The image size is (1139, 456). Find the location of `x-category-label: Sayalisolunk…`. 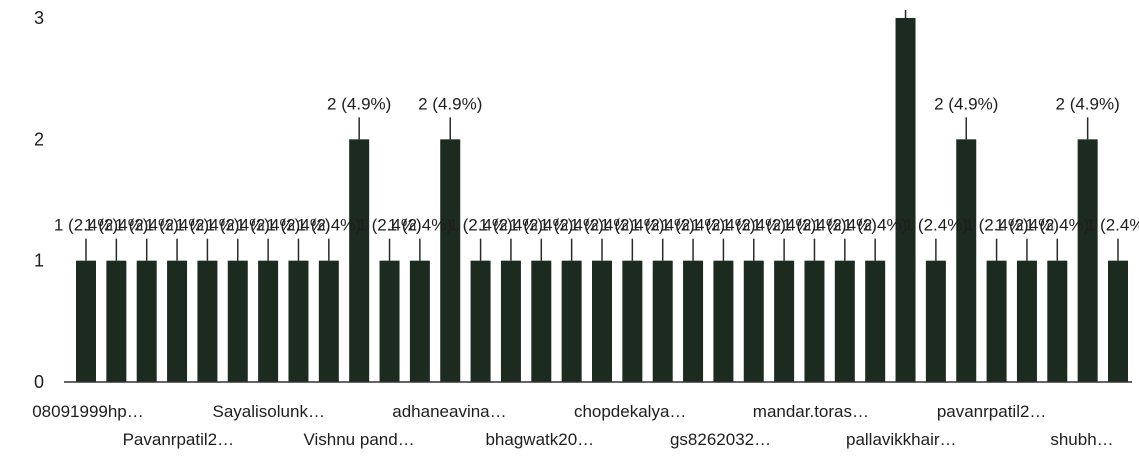

x-category-label: Sayalisolunk… is located at coordinates (269, 411).